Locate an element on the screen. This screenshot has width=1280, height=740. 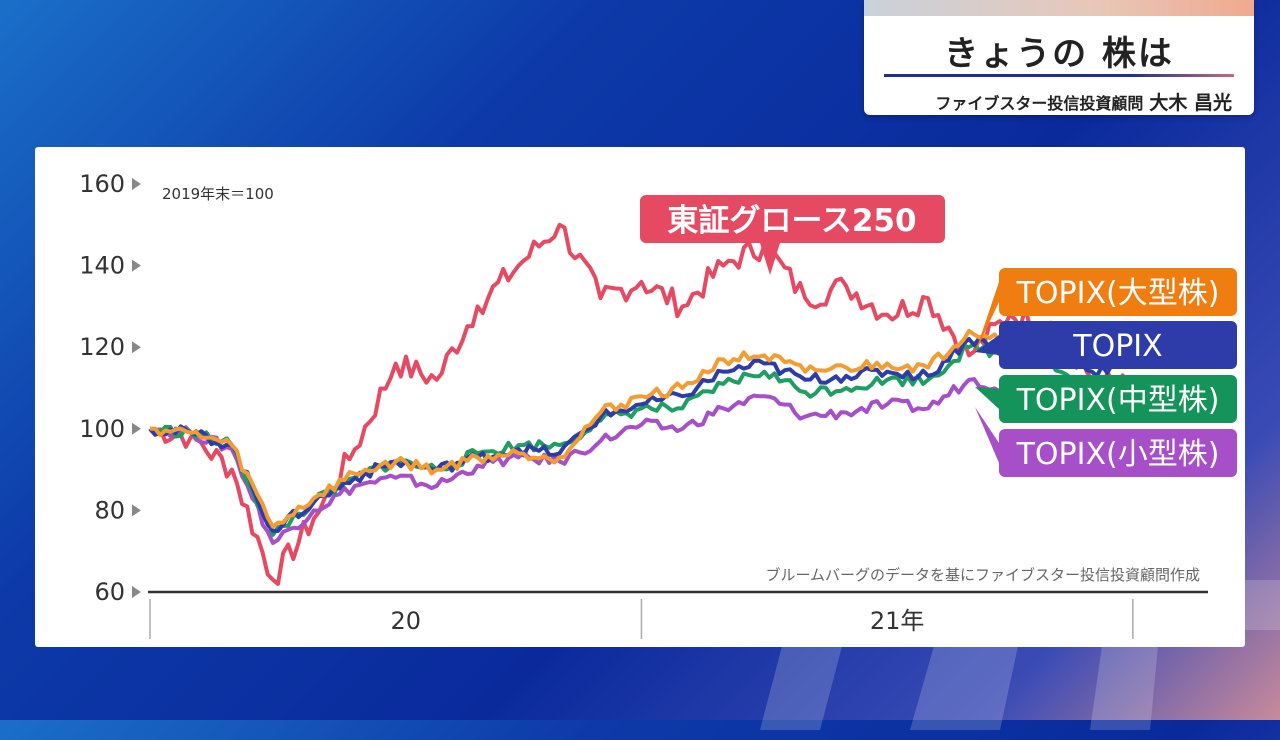
y-tick-label: 120 is located at coordinates (102, 347).